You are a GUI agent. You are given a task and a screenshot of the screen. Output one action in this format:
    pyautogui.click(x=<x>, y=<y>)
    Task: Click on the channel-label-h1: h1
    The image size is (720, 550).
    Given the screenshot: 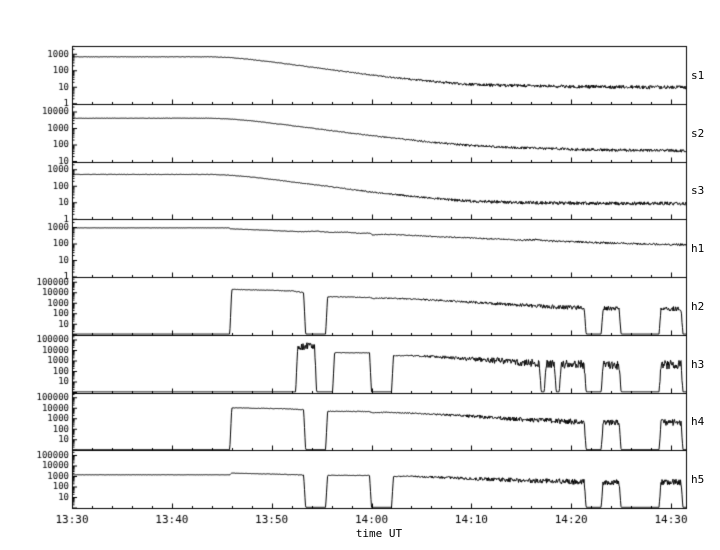 What is the action you would take?
    pyautogui.click(x=698, y=248)
    